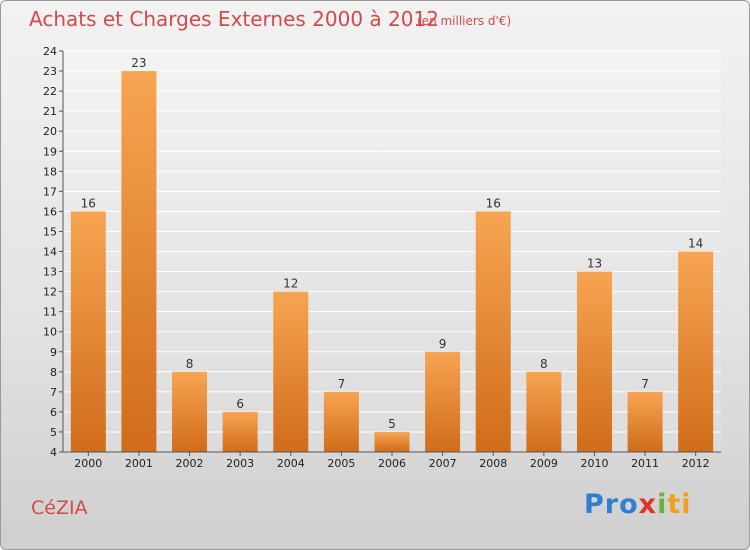 The height and width of the screenshot is (550, 750). Describe the element at coordinates (88, 203) in the screenshot. I see `data-label-2000: 16` at that location.